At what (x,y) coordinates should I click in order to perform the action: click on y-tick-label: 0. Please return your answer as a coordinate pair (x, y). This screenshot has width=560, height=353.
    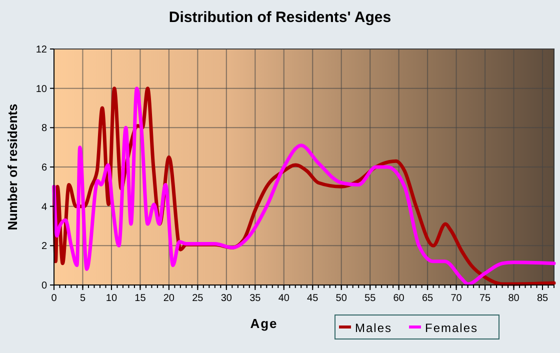
    Looking at the image, I should click on (44, 286).